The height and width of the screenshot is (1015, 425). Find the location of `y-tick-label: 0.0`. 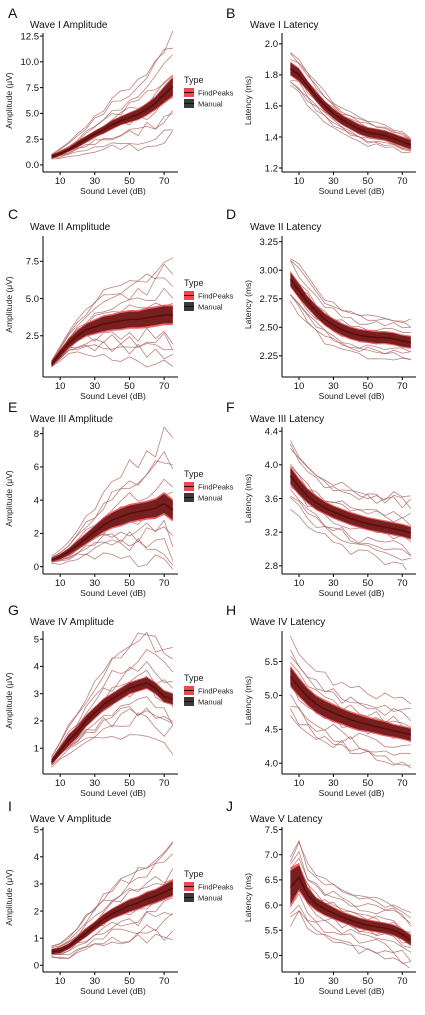

y-tick-label: 0.0 is located at coordinates (32, 165).